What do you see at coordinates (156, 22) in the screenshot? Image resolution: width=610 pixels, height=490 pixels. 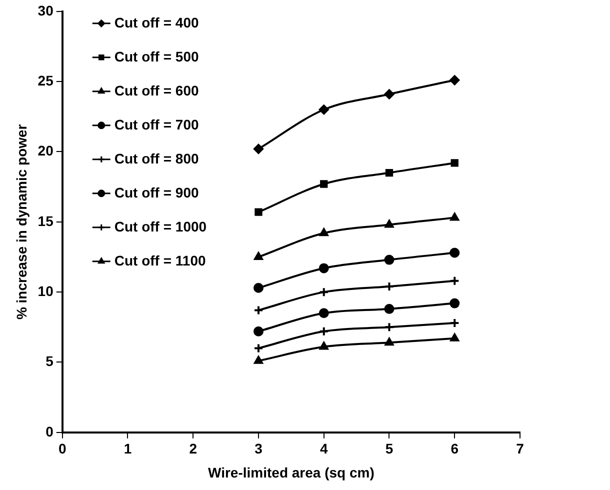 I see `legend-label: Cut off = 400` at bounding box center [156, 22].